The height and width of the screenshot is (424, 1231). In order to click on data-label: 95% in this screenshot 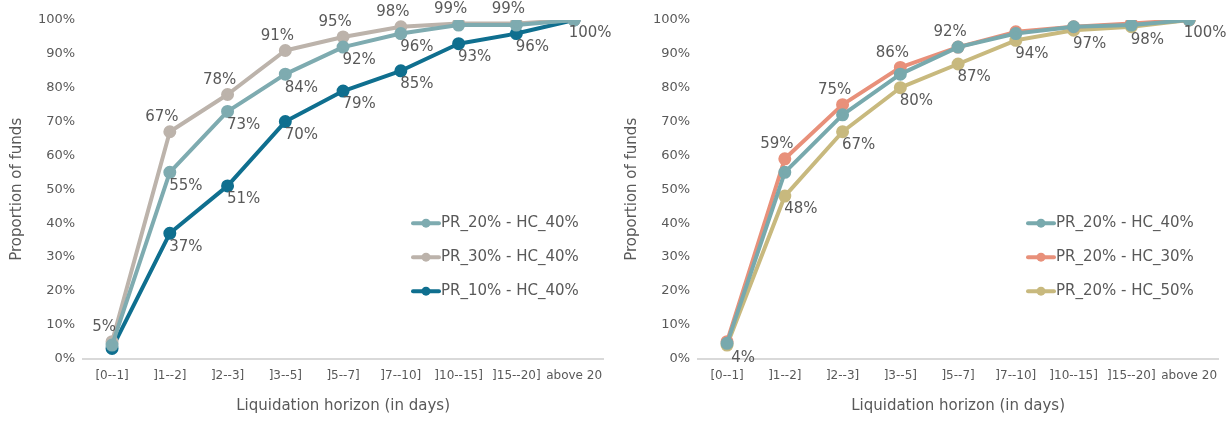, I will do `click(335, 21)`.